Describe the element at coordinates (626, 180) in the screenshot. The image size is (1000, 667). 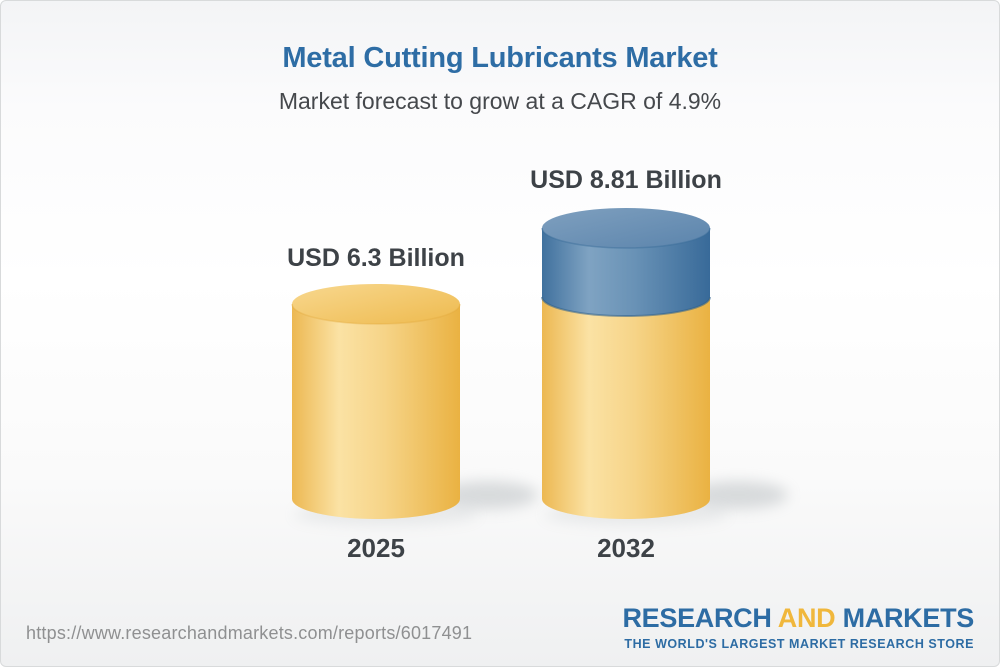
I see `value-label-2032: USD 8.81 Billion` at that location.